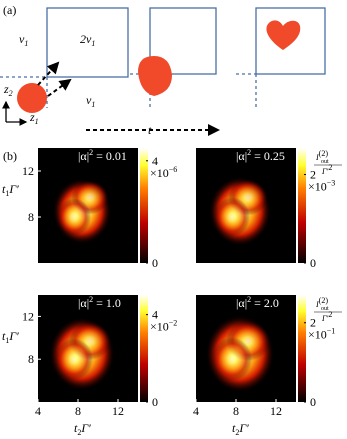 This screenshot has height=439, width=347. What do you see at coordinates (10, 156) in the screenshot?
I see `panel-label: (b)` at bounding box center [10, 156].